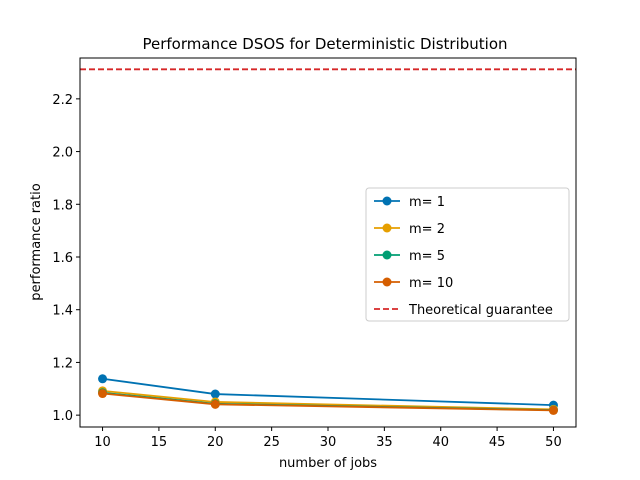 The image size is (640, 480). What do you see at coordinates (553, 442) in the screenshot?
I see `x-tick-label: 50` at bounding box center [553, 442].